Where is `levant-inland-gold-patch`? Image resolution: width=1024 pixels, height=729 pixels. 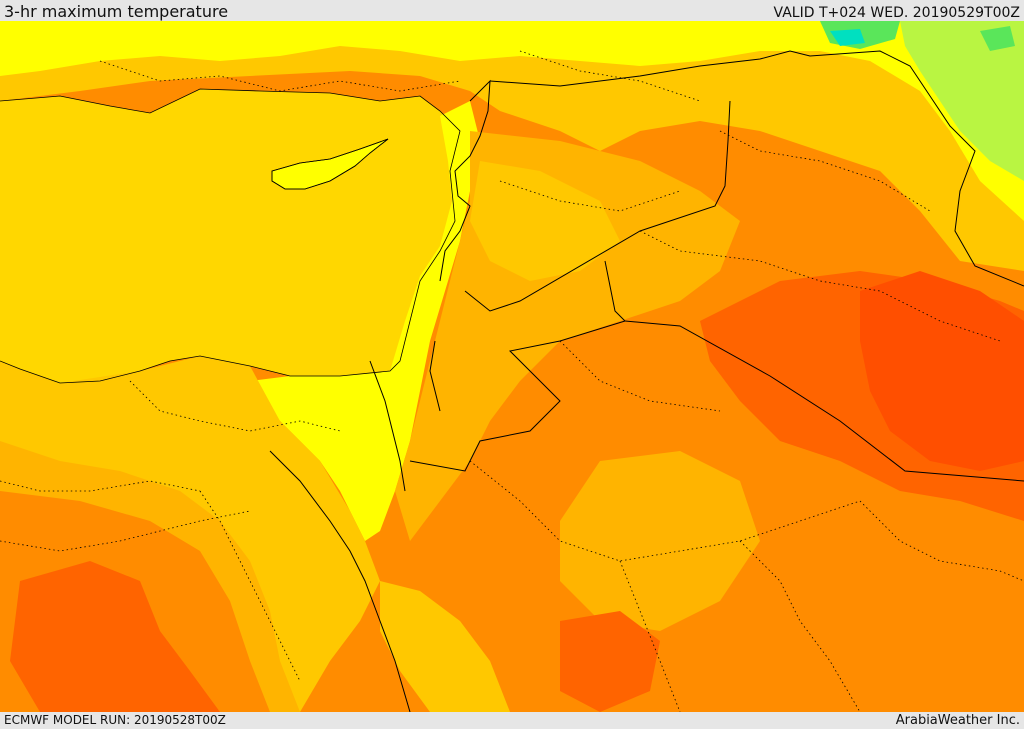
levant-inland-gold-patch is located at coordinates (545, 221).